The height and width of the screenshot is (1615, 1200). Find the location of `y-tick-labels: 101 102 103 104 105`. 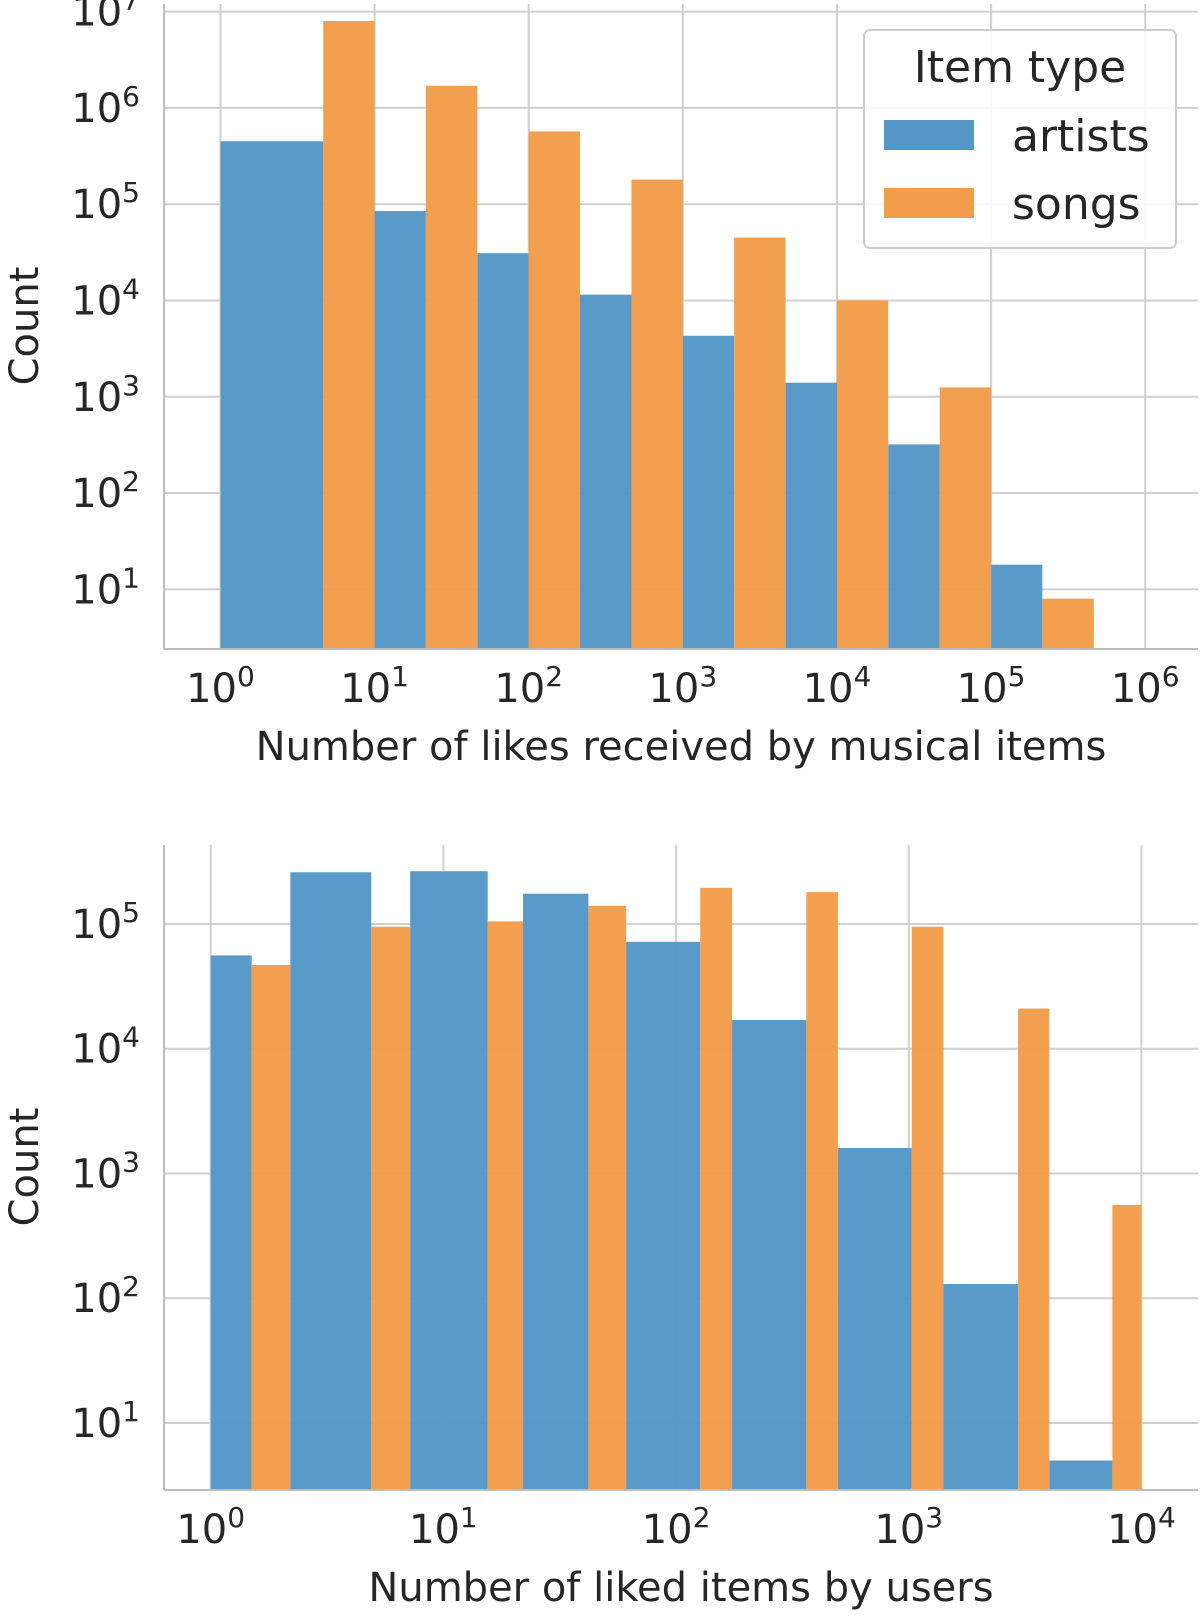

y-tick-labels: 101 102 103 104 105 is located at coordinates (105, 1171).